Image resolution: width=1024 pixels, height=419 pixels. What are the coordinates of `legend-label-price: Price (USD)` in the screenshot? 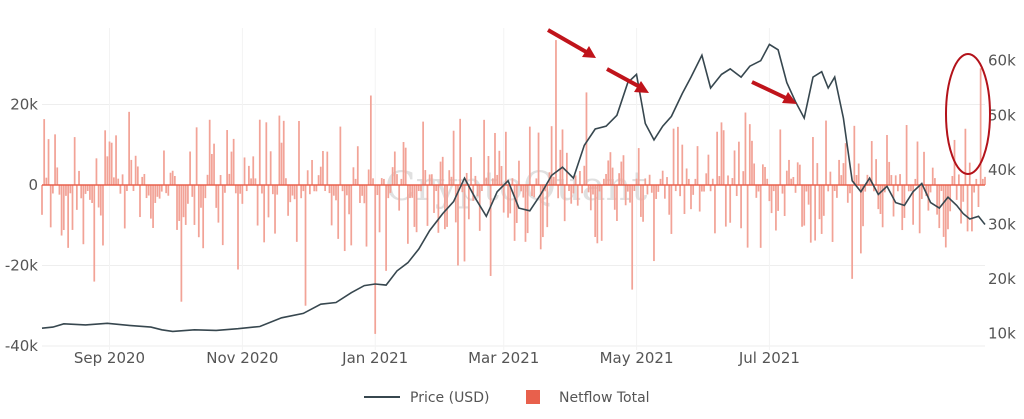 It's located at (449, 398).